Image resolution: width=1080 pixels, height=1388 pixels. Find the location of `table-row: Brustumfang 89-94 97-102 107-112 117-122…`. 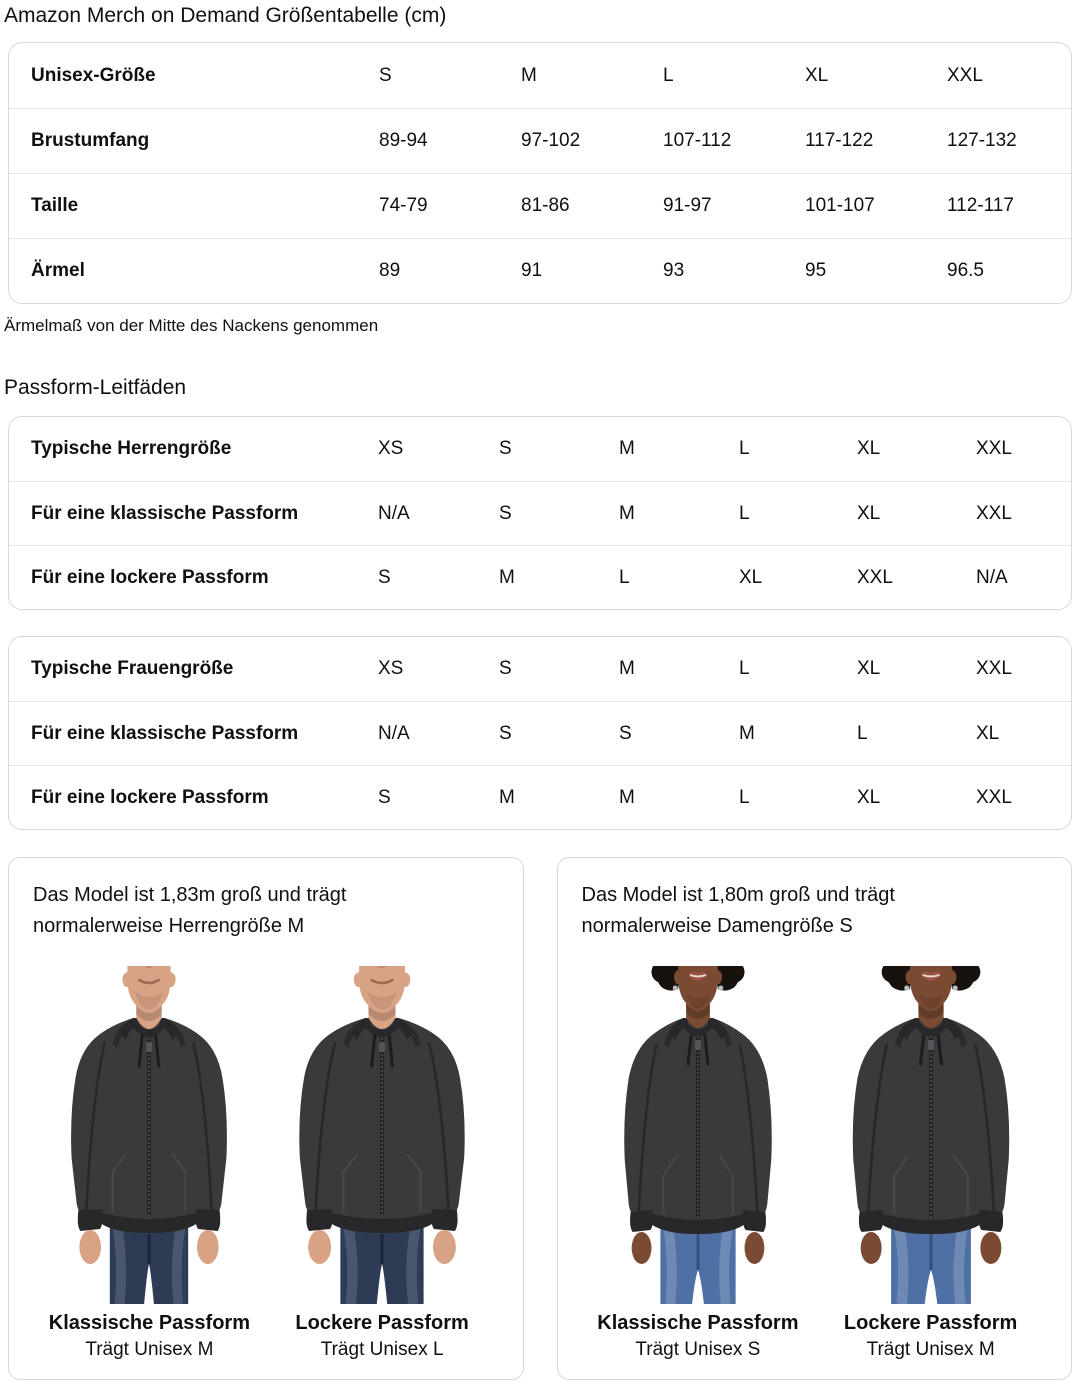

table-row: Brustumfang 89-94 97-102 107-112 117-122… is located at coordinates (540, 140).